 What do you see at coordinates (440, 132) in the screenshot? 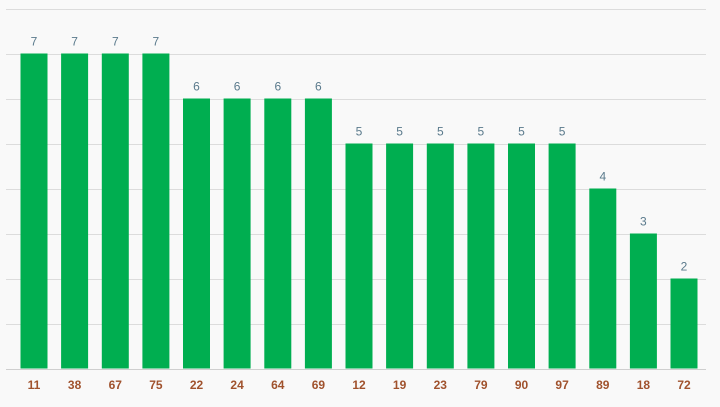
I see `data-label-23: 5` at bounding box center [440, 132].